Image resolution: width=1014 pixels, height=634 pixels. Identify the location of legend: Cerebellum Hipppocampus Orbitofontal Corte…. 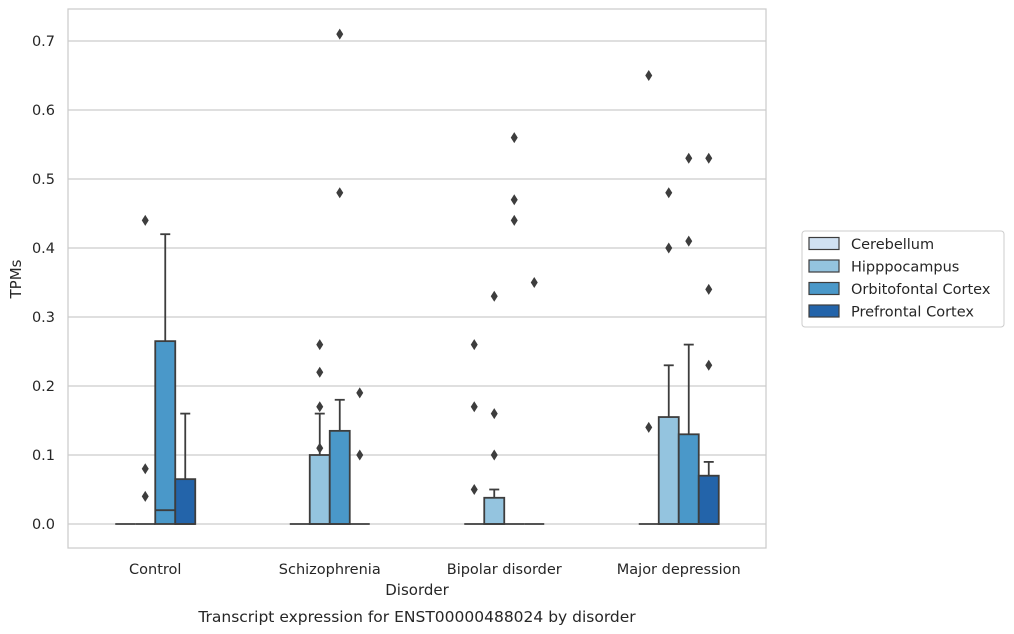
(903, 279).